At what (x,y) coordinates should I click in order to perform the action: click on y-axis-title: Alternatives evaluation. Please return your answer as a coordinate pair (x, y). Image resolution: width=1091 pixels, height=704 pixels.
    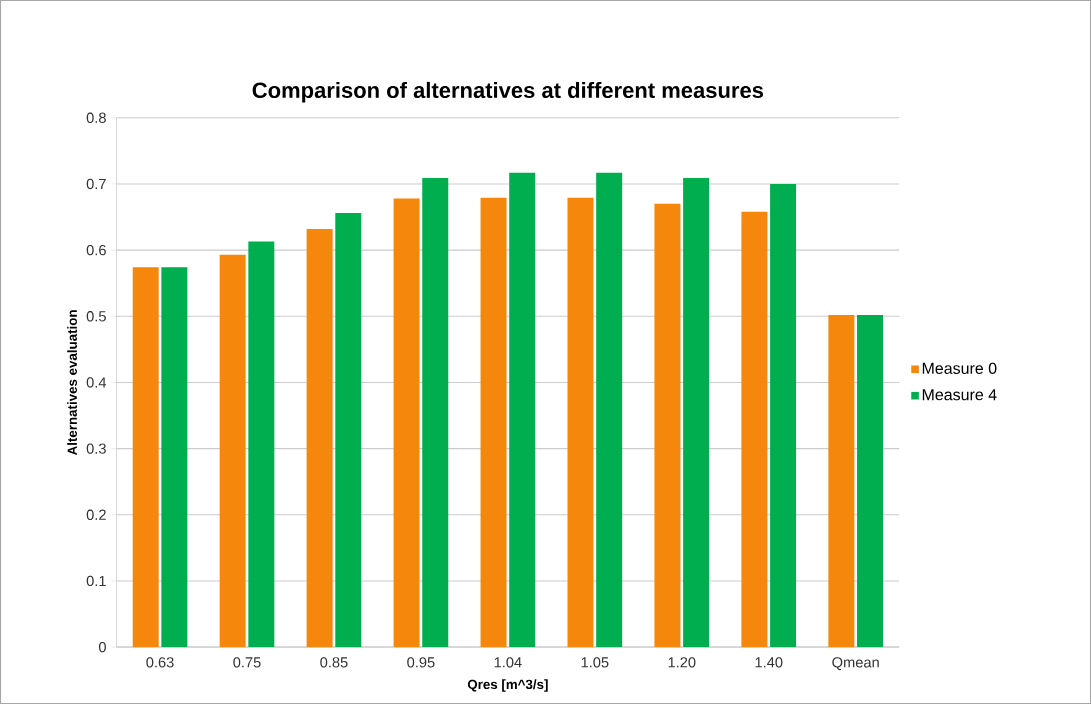
    Looking at the image, I should click on (72, 383).